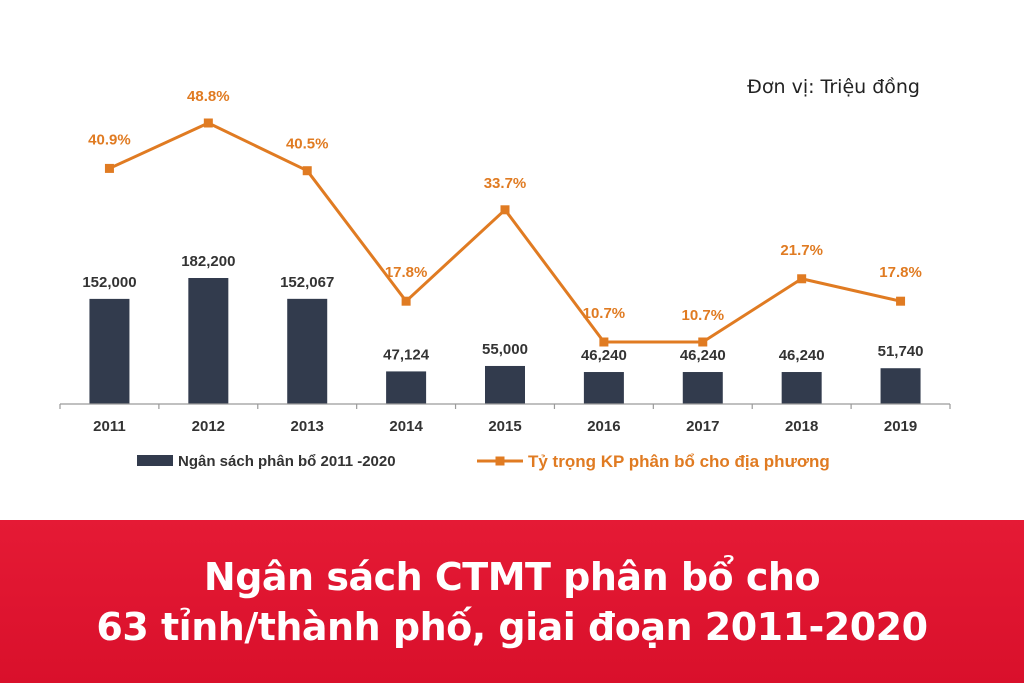 The width and height of the screenshot is (1024, 683). Describe the element at coordinates (802, 355) in the screenshot. I see `bar-value-label-2018: 46,240` at that location.